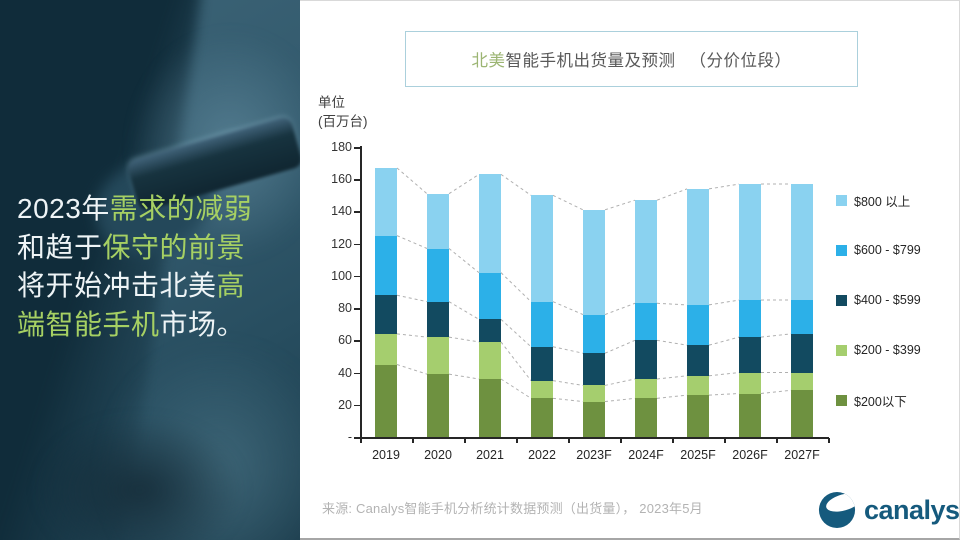  What do you see at coordinates (740, 61) in the screenshot?
I see `chart-title-suffix: （分价位段）` at bounding box center [740, 61].